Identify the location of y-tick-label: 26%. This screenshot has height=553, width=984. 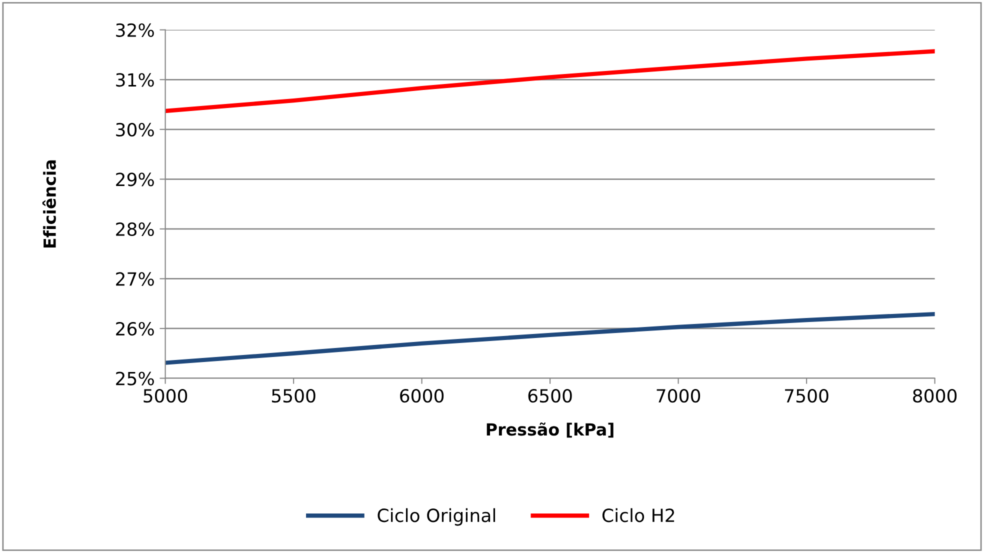
(135, 329).